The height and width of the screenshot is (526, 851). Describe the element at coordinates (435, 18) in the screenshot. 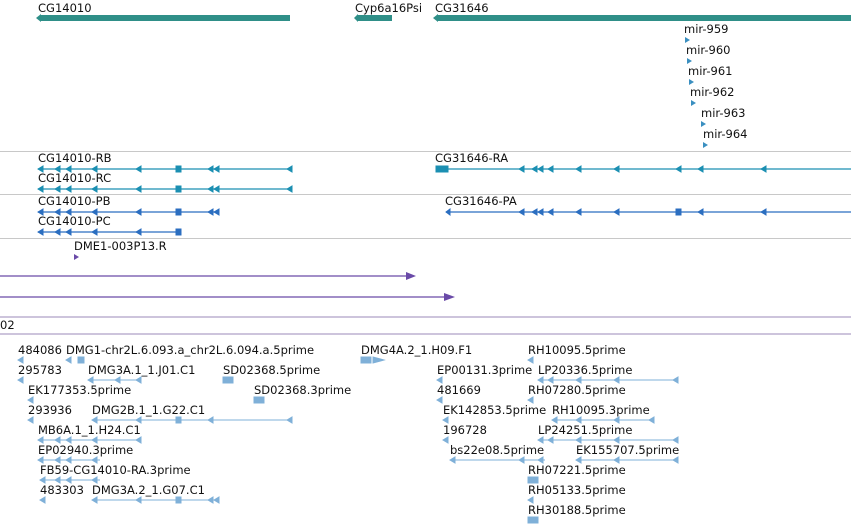

I see `gene-arrow-cg31646` at that location.